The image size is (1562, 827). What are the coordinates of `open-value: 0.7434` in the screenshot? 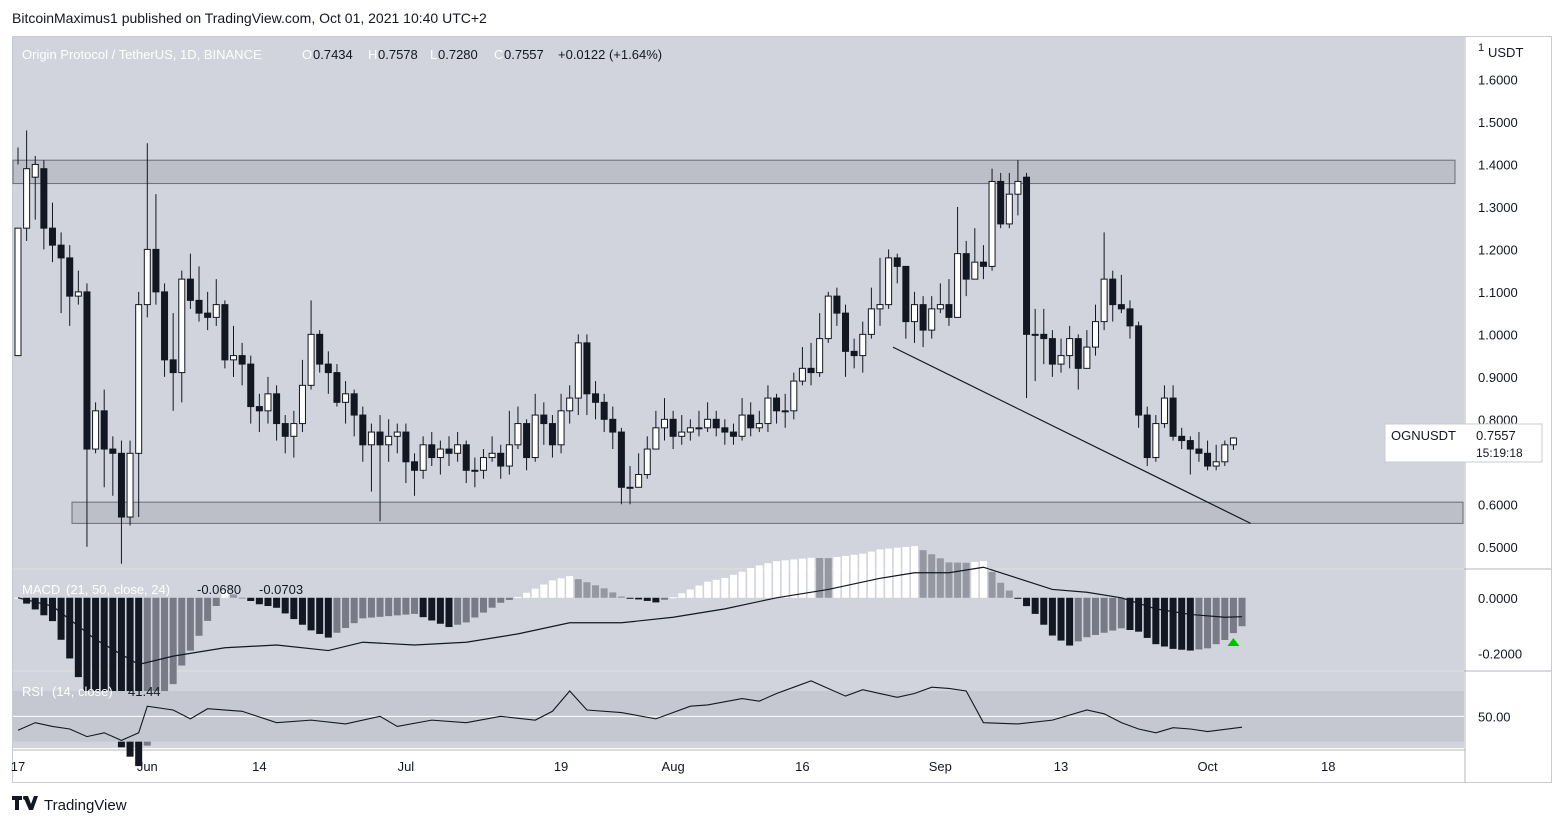 It's located at (333, 54).